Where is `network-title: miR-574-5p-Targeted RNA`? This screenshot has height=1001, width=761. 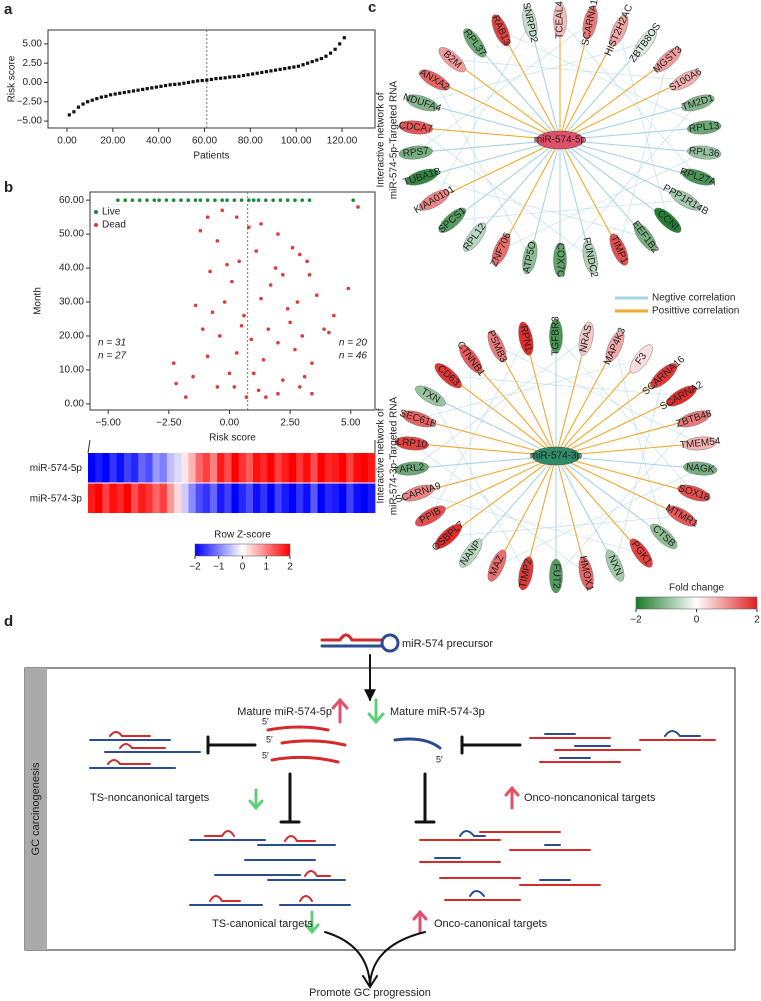 network-title: miR-574-5p-Targeted RNA is located at coordinates (394, 139).